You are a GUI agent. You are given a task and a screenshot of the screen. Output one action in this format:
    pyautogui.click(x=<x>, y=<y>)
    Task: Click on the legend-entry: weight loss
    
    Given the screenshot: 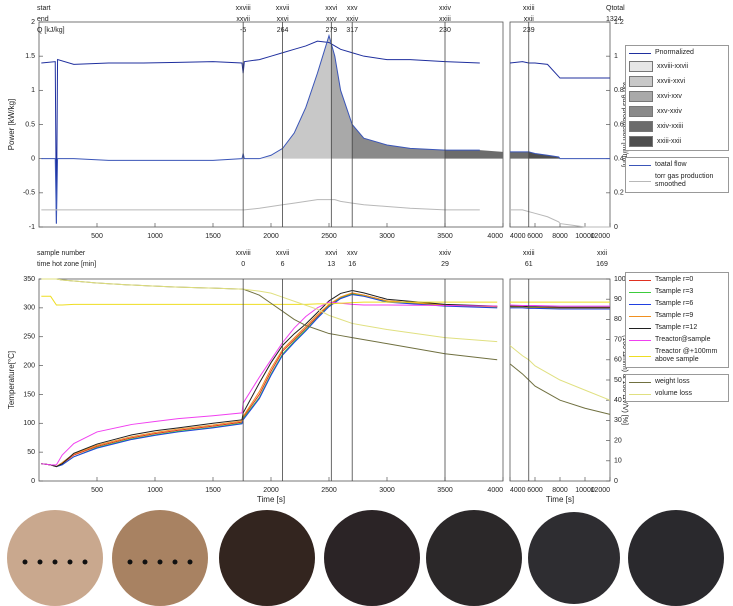 What is the action you would take?
    pyautogui.click(x=677, y=382)
    